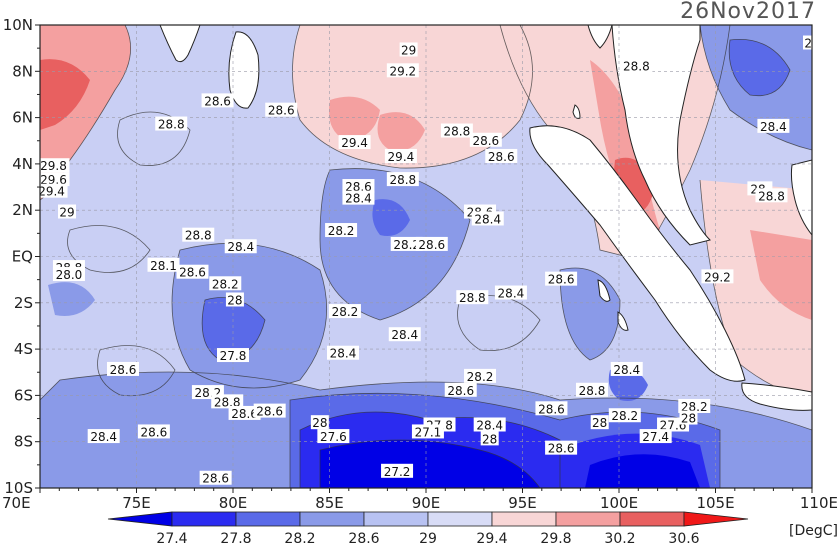 The width and height of the screenshot is (840, 544). Describe the element at coordinates (715, 503) in the screenshot. I see `lon-tick-label: 105E` at that location.